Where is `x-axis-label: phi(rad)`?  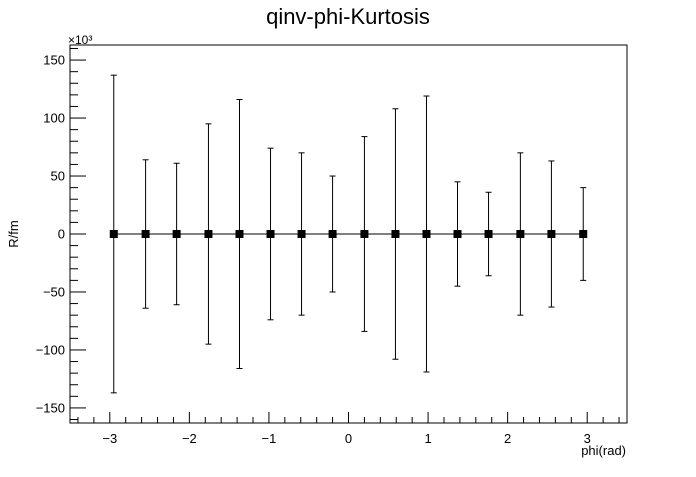
x-axis-label: phi(rad) is located at coordinates (603, 450).